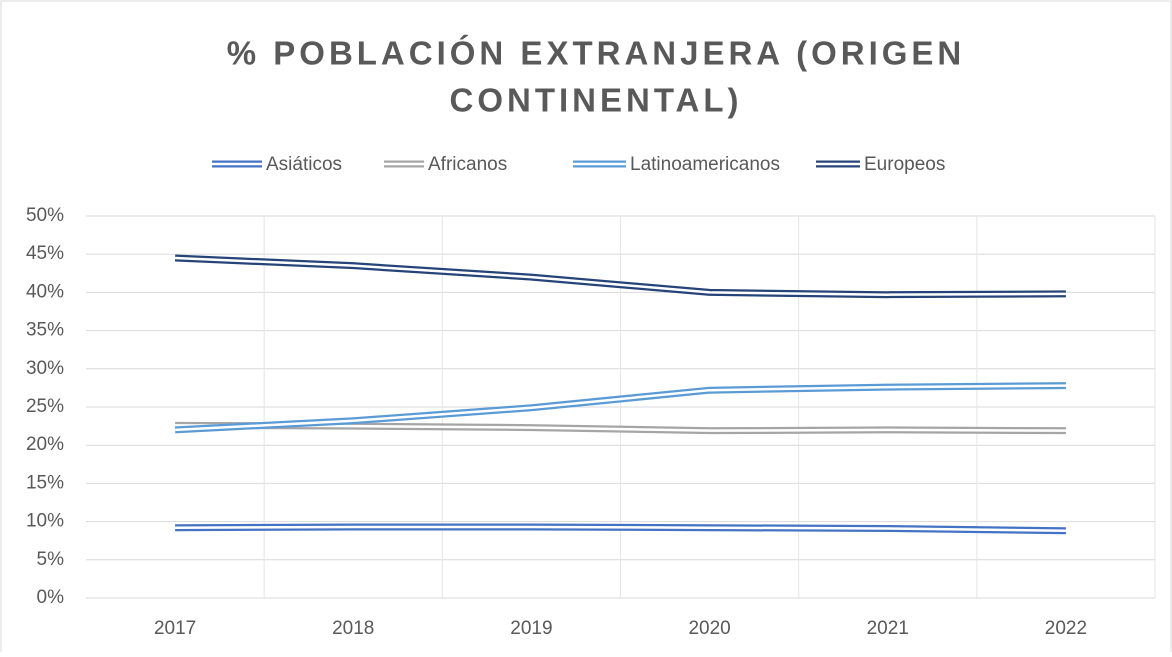  I want to click on y-tick-label: 15%, so click(45, 482).